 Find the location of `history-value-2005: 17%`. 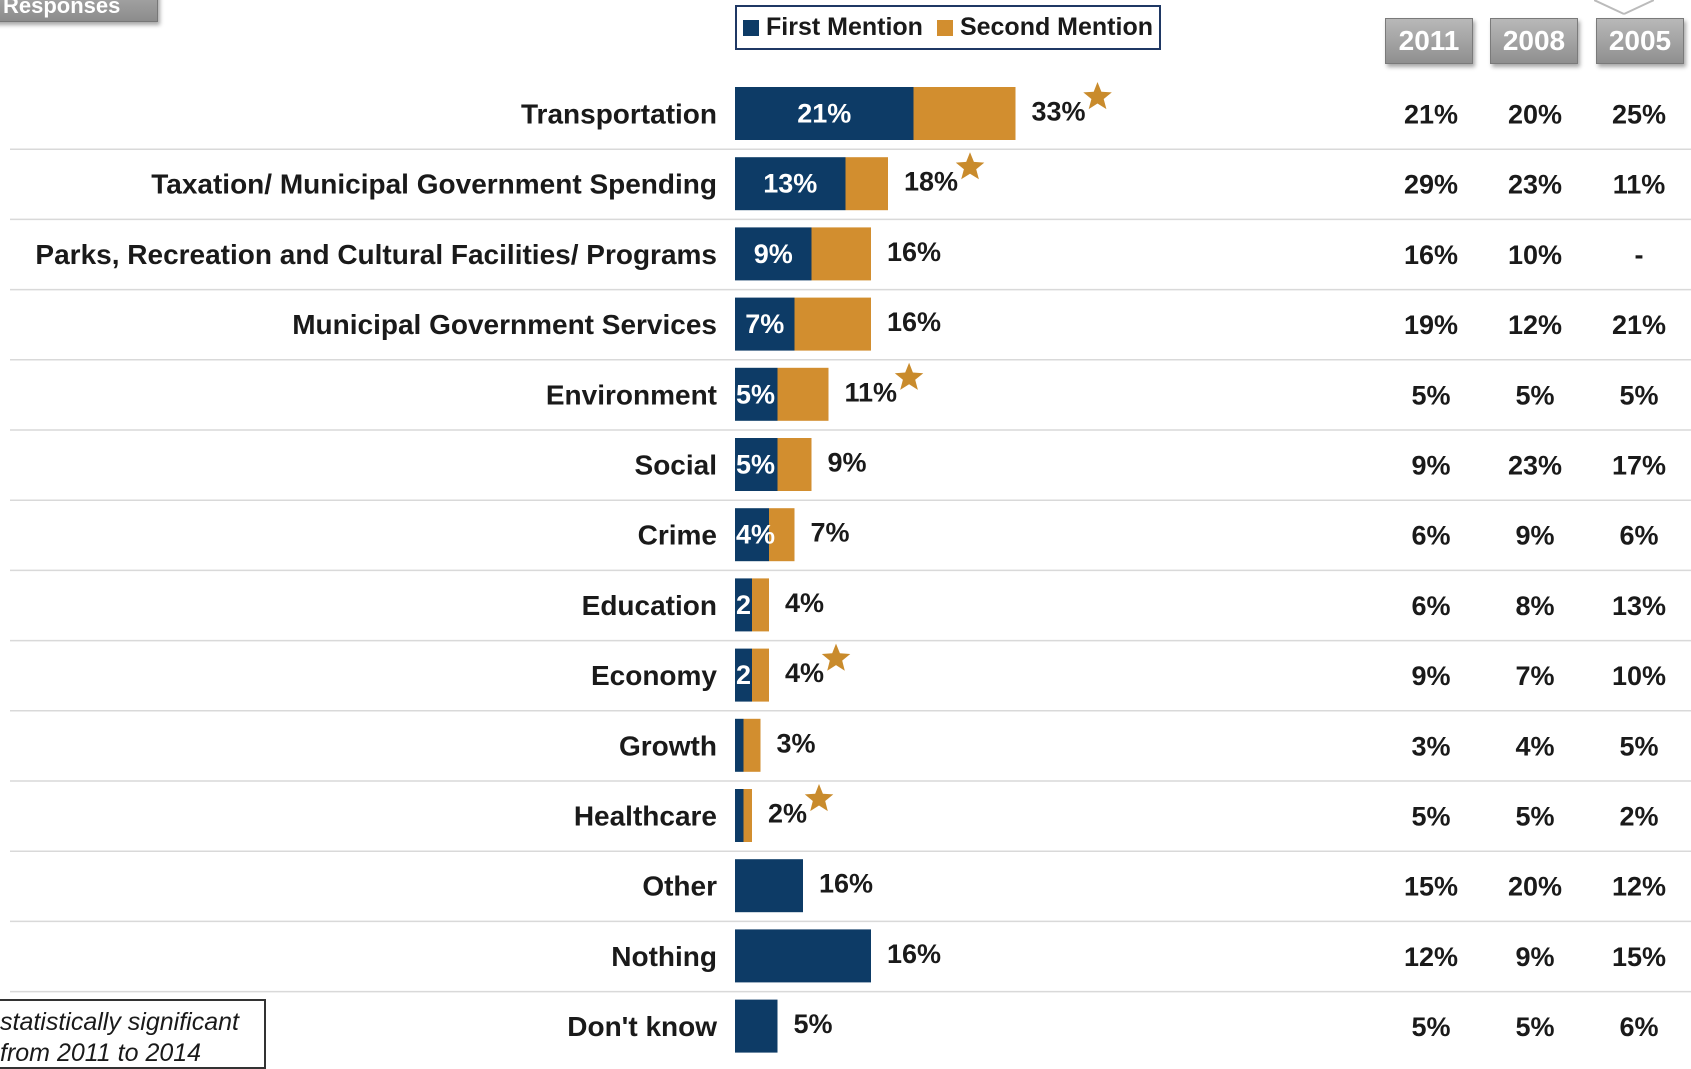

history-value-2005: 17% is located at coordinates (1639, 466).